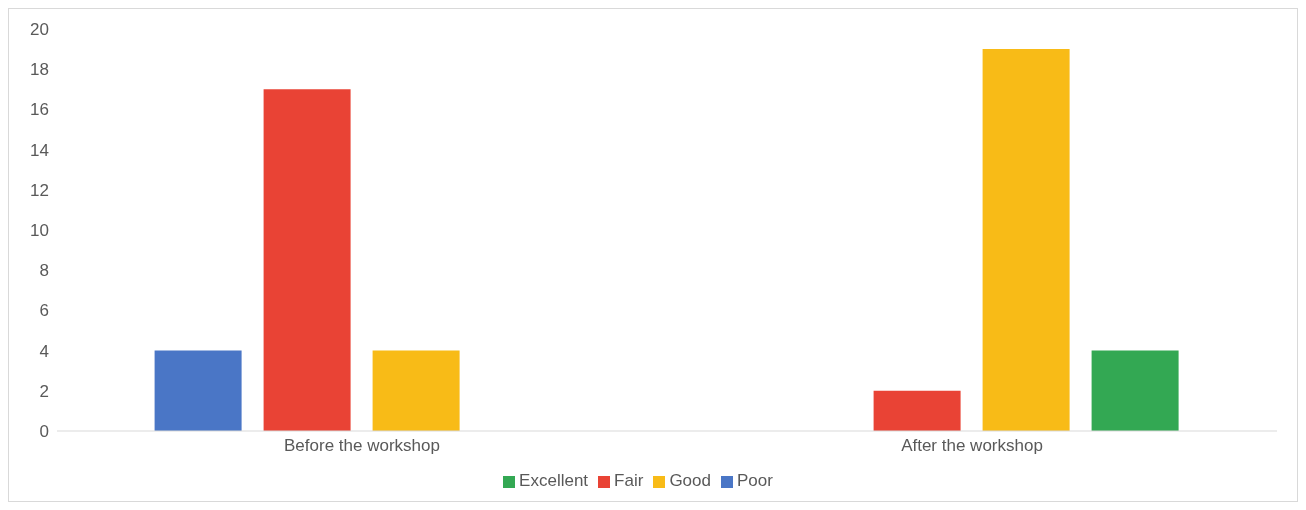 The image size is (1306, 510). I want to click on y-tick-label: 0, so click(44, 432).